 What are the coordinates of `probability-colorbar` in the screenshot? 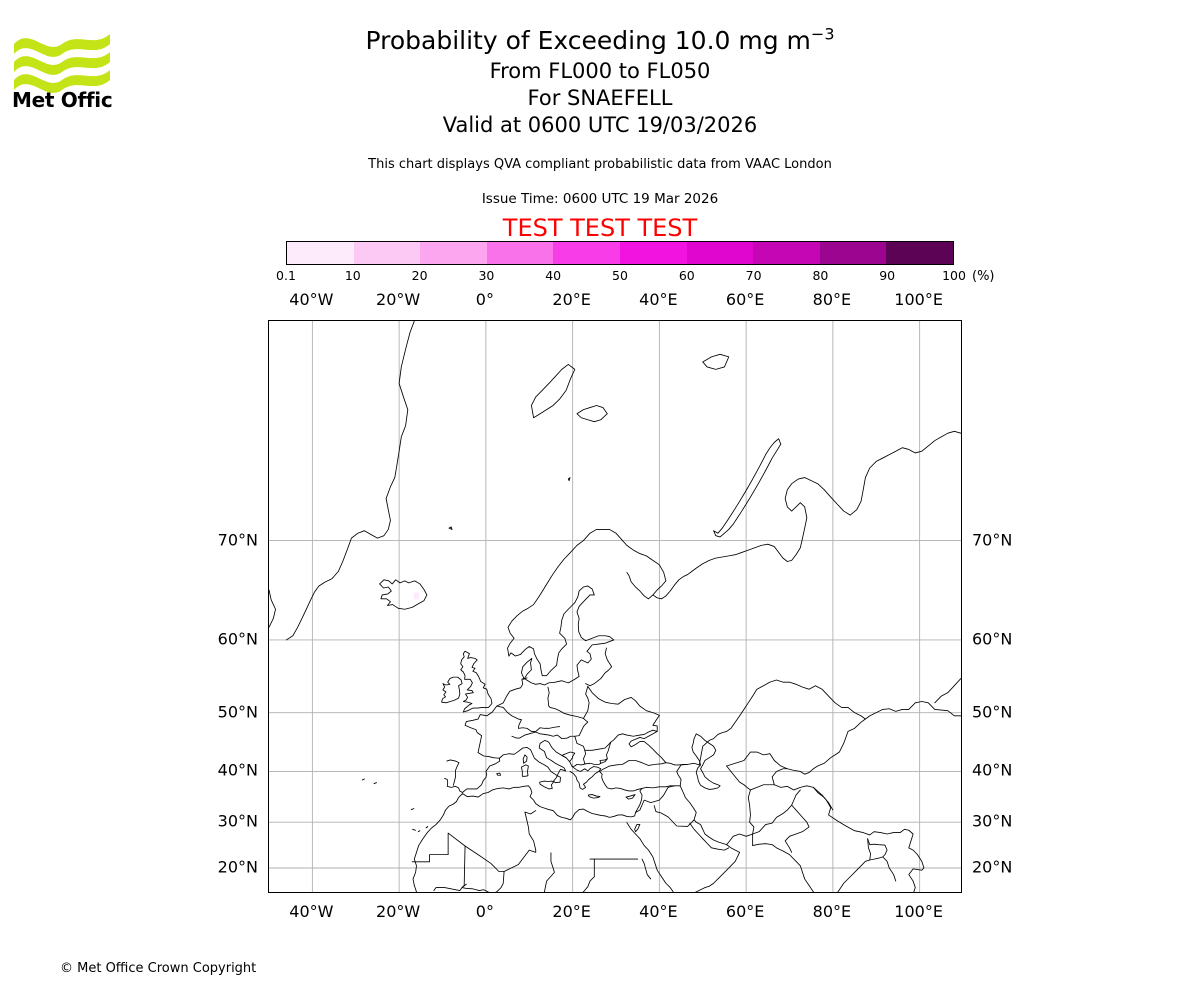 It's located at (620, 253).